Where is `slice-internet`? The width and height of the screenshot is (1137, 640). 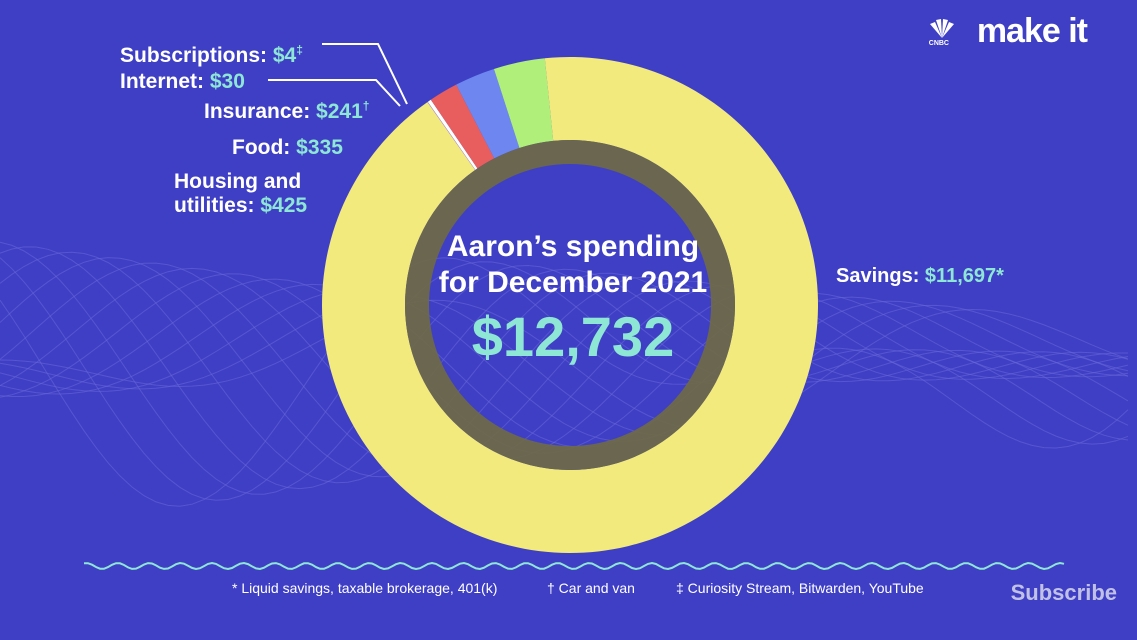 slice-internet is located at coordinates (452, 134).